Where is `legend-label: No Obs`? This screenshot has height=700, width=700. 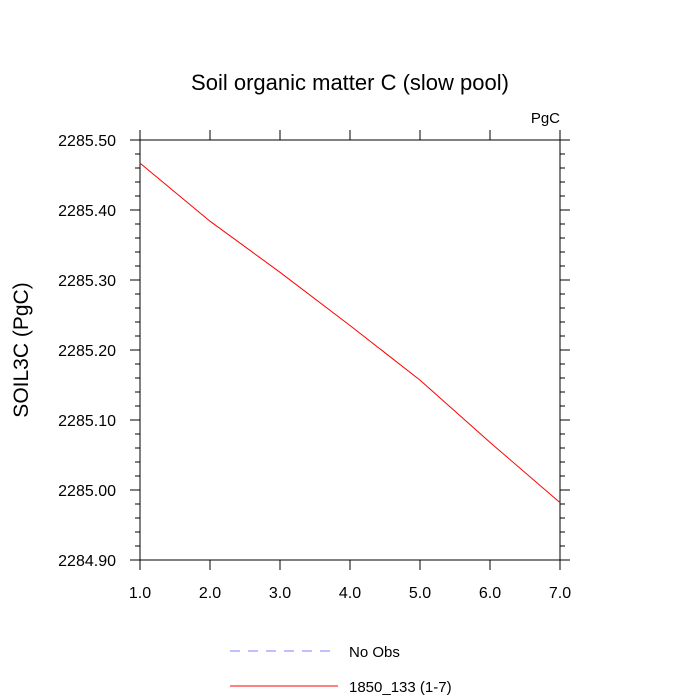 legend-label: No Obs is located at coordinates (374, 652).